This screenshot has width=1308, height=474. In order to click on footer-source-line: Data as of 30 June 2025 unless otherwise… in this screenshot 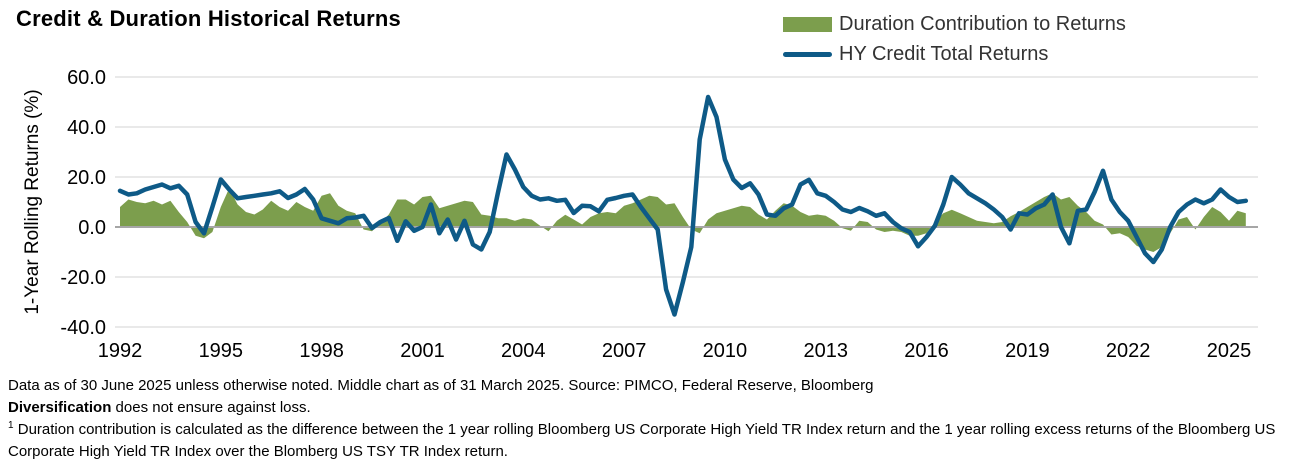, I will do `click(441, 385)`.